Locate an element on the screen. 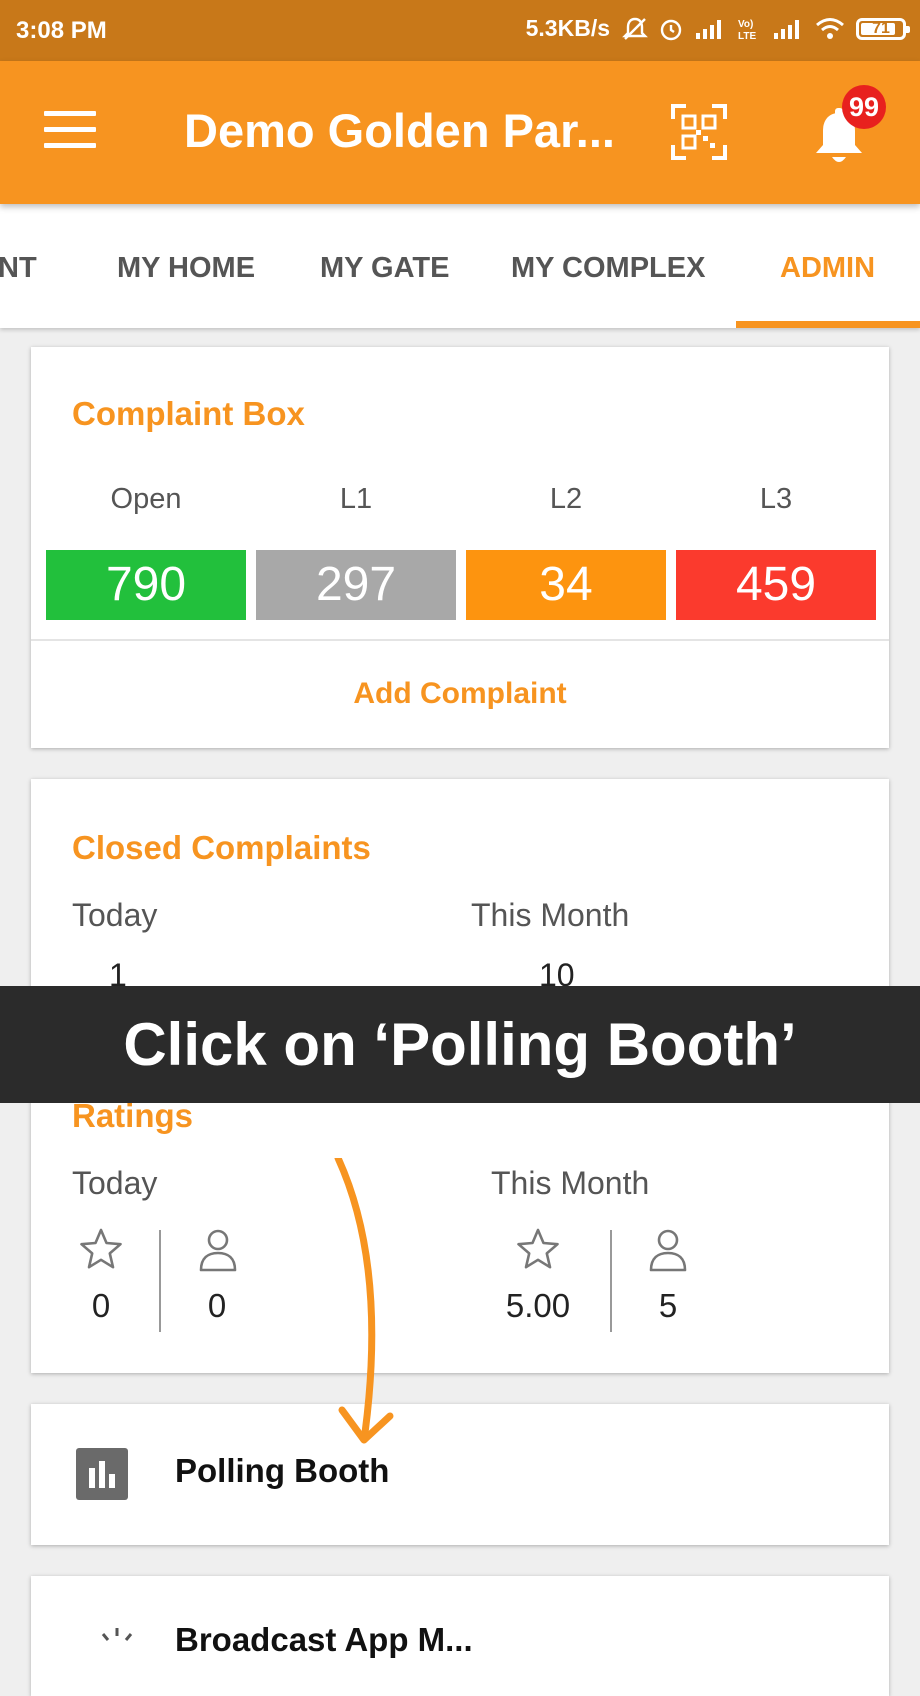 The width and height of the screenshot is (920, 1696). ratings-month-label: This Month is located at coordinates (570, 1183).